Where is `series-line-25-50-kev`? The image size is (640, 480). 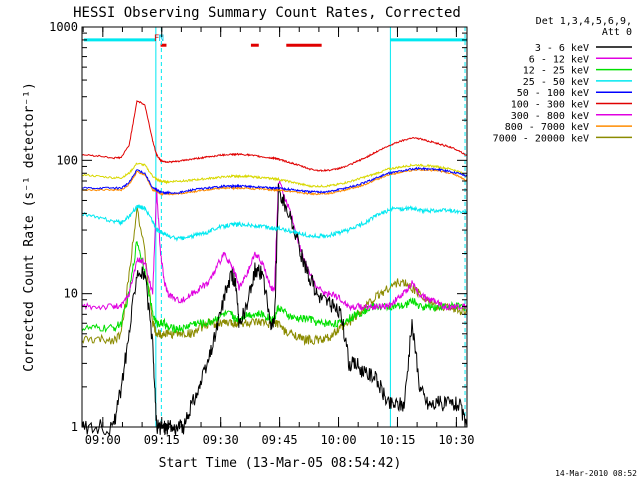
series-line-25-50-kev is located at coordinates (274, 222).